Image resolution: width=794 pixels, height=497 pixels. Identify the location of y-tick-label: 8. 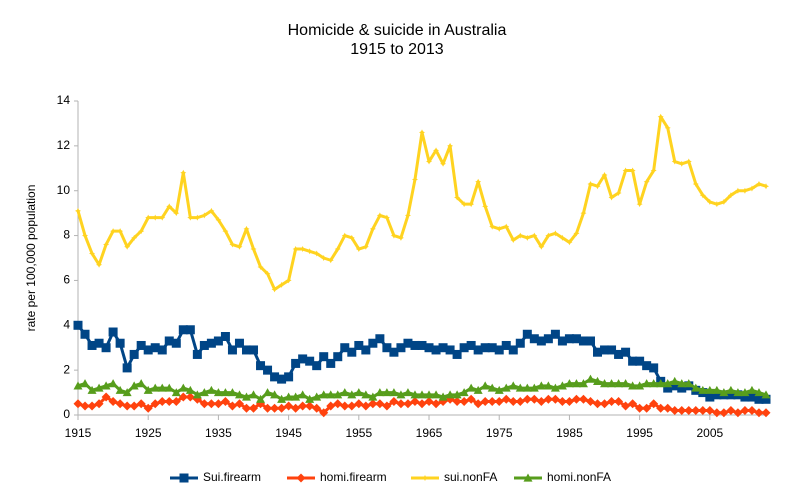
(66, 235).